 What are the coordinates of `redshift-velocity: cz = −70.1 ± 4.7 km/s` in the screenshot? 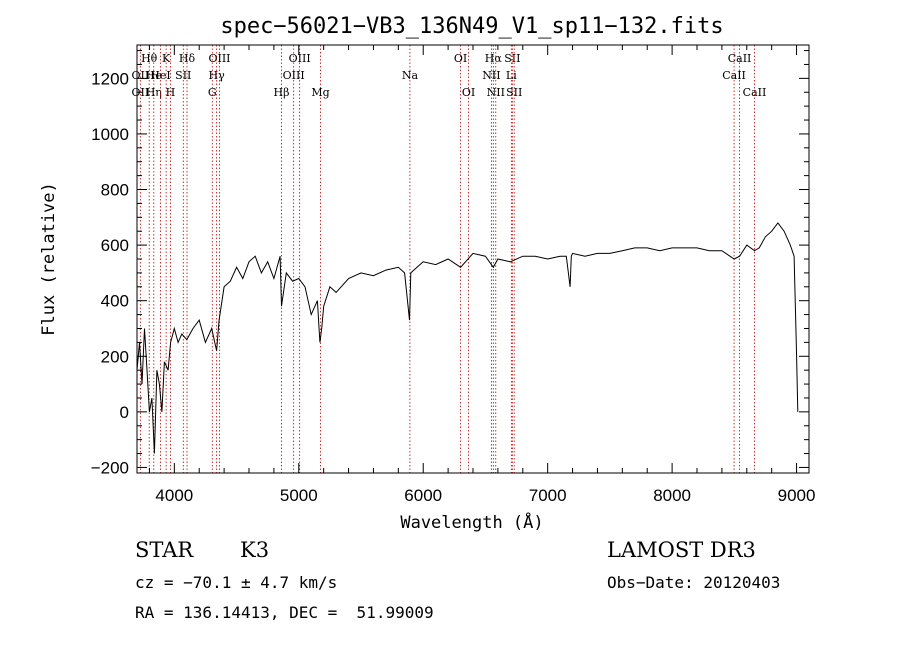 It's located at (236, 582).